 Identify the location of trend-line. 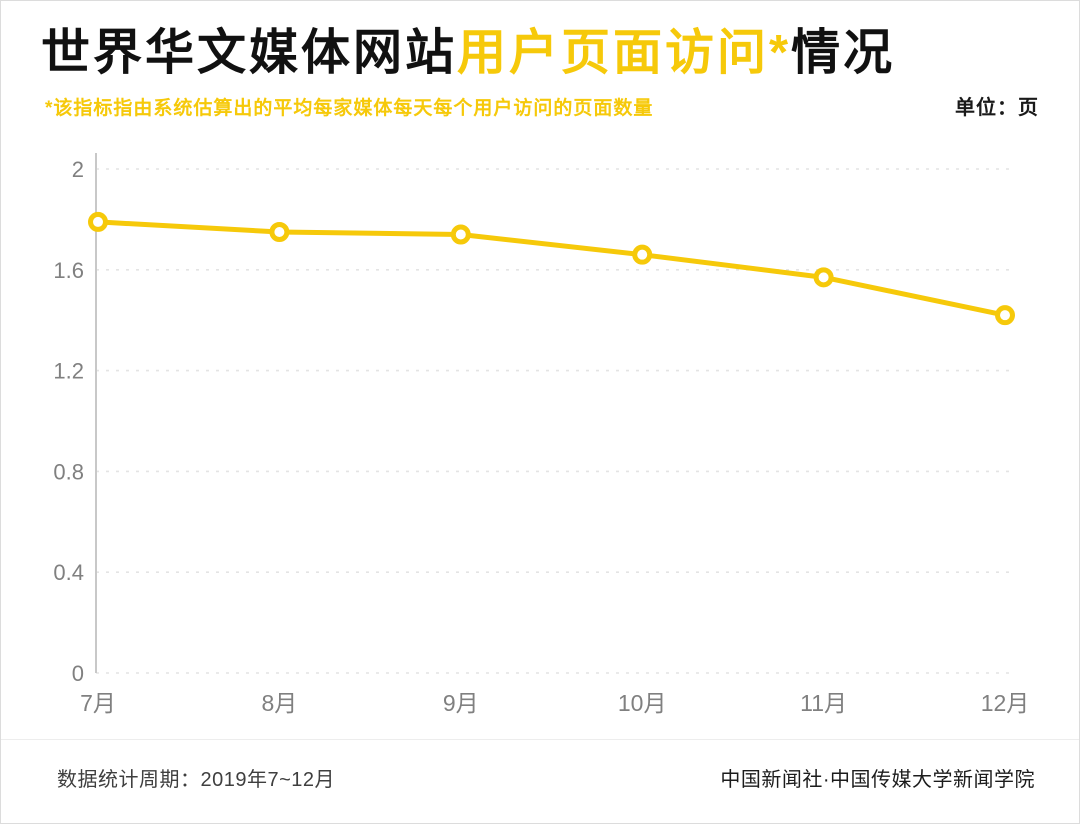
(551, 268).